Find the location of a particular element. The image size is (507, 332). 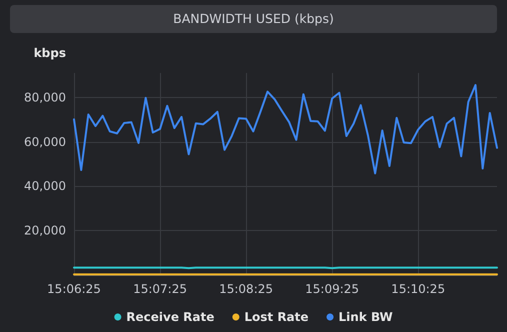

y-tick-label: 20,000 is located at coordinates (45, 231).